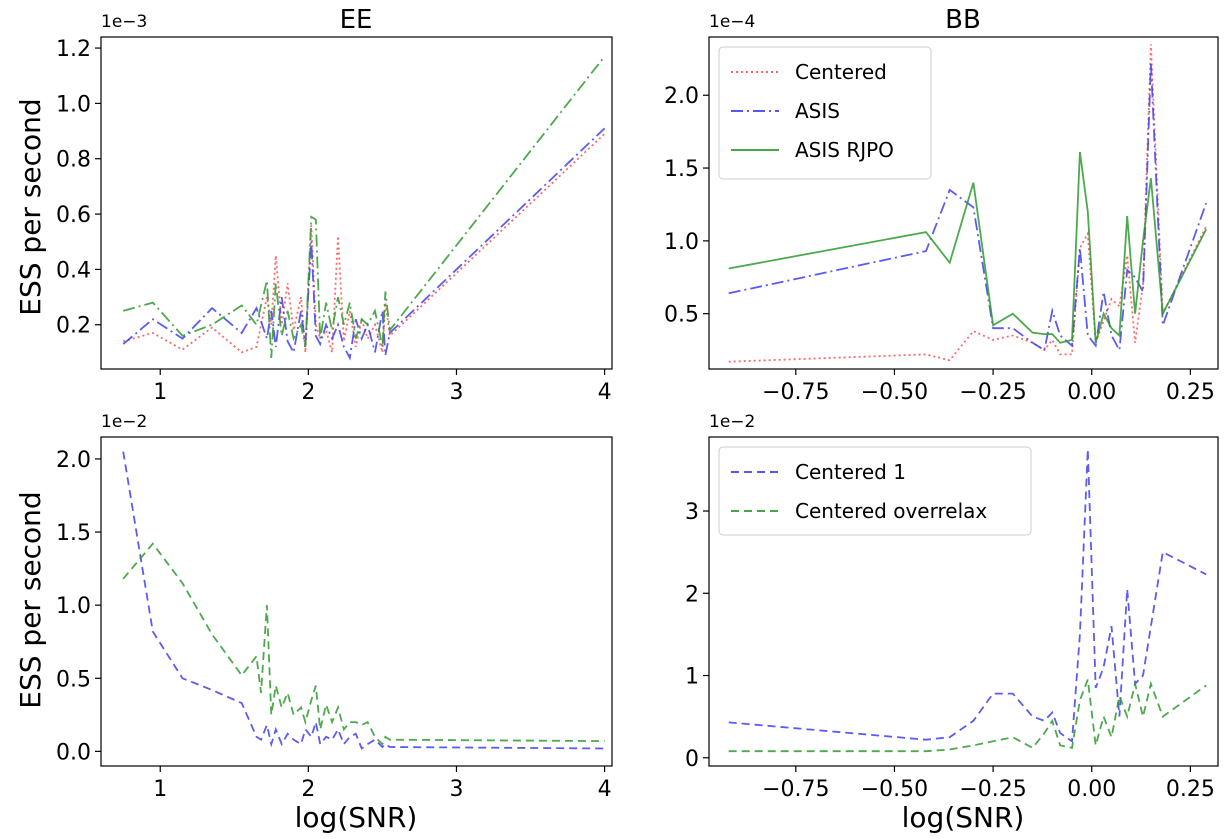 The width and height of the screenshot is (1227, 839). What do you see at coordinates (894, 789) in the screenshot?
I see `bb_bottom-xtick-label: −0.50` at bounding box center [894, 789].